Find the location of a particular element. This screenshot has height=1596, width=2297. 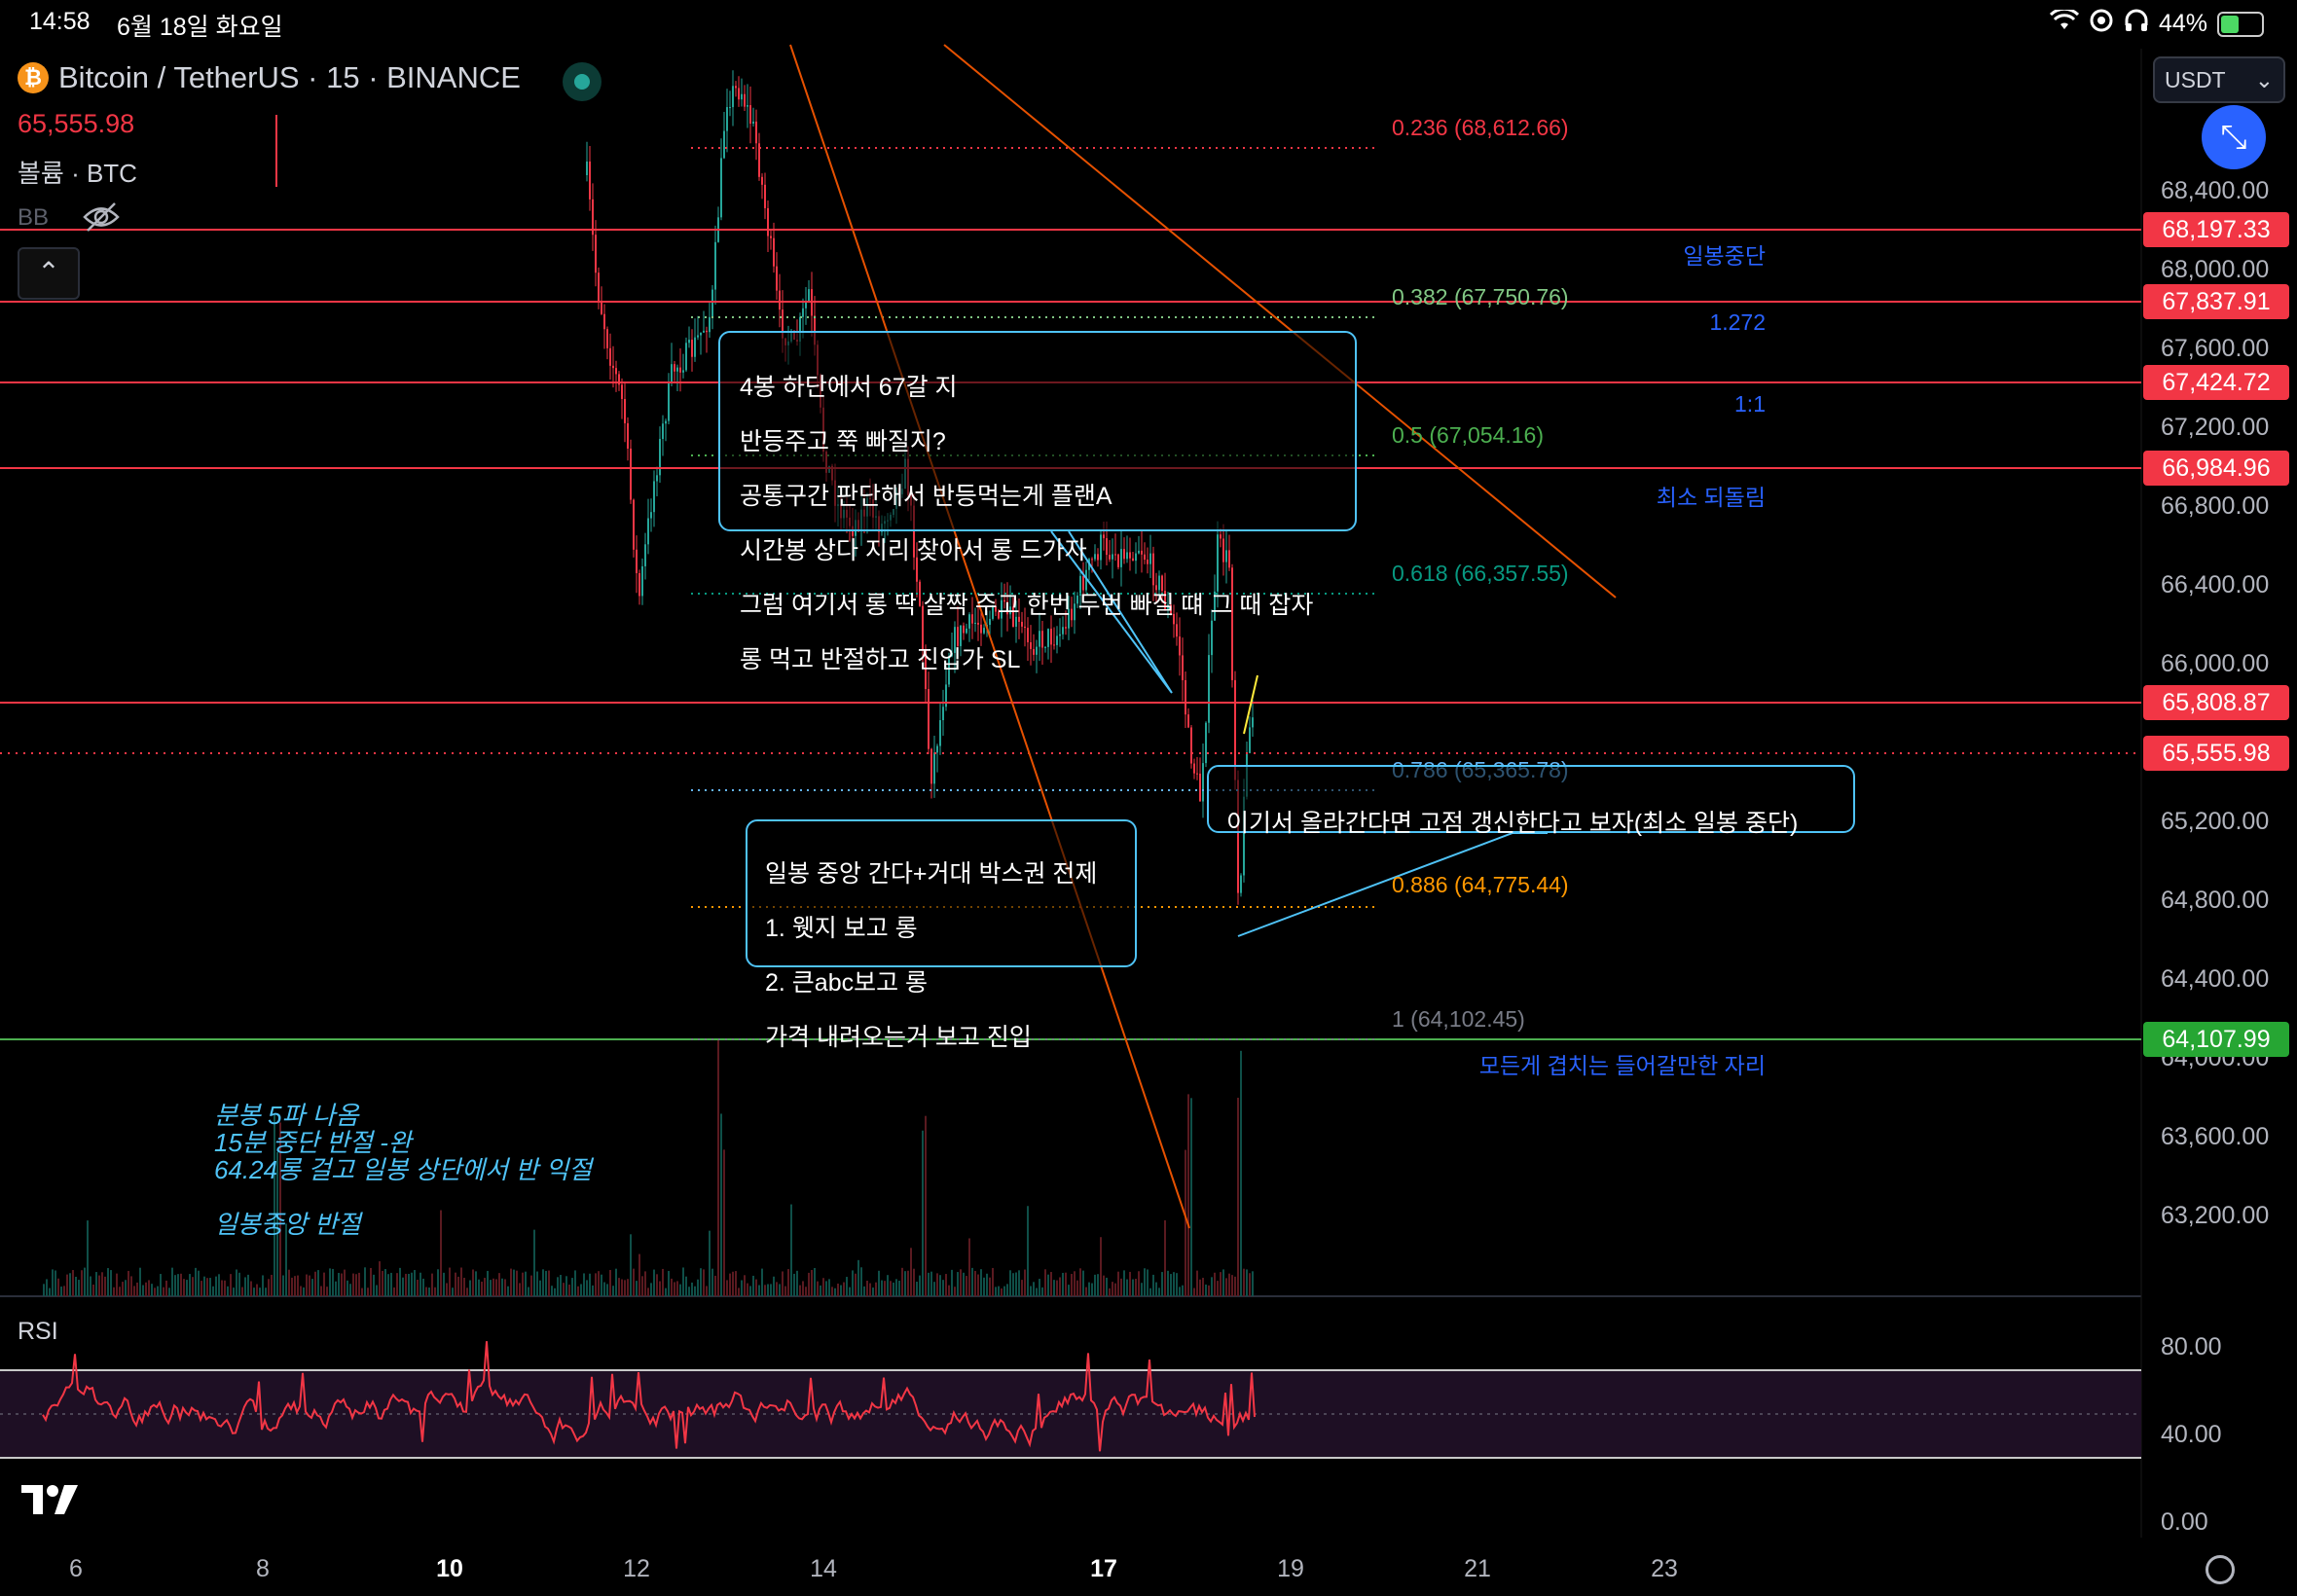

settings-icon is located at coordinates (2220, 1570).